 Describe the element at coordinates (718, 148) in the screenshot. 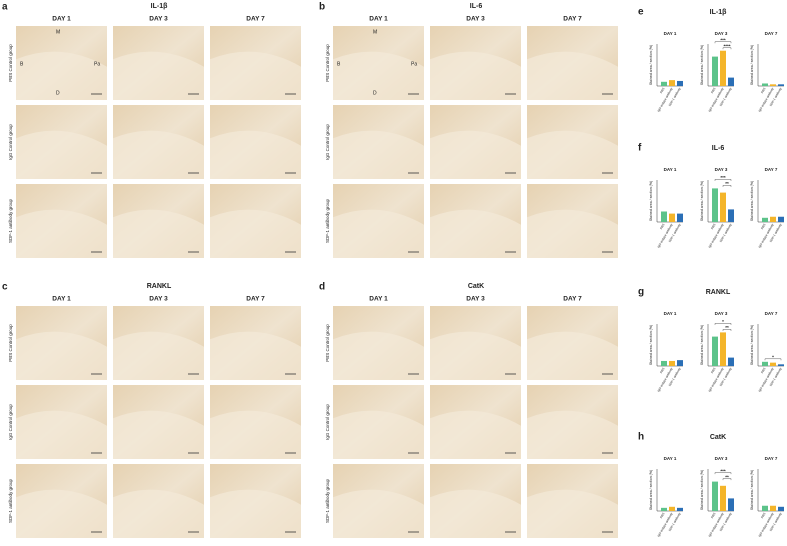

I see `chart-title: IL-6` at that location.